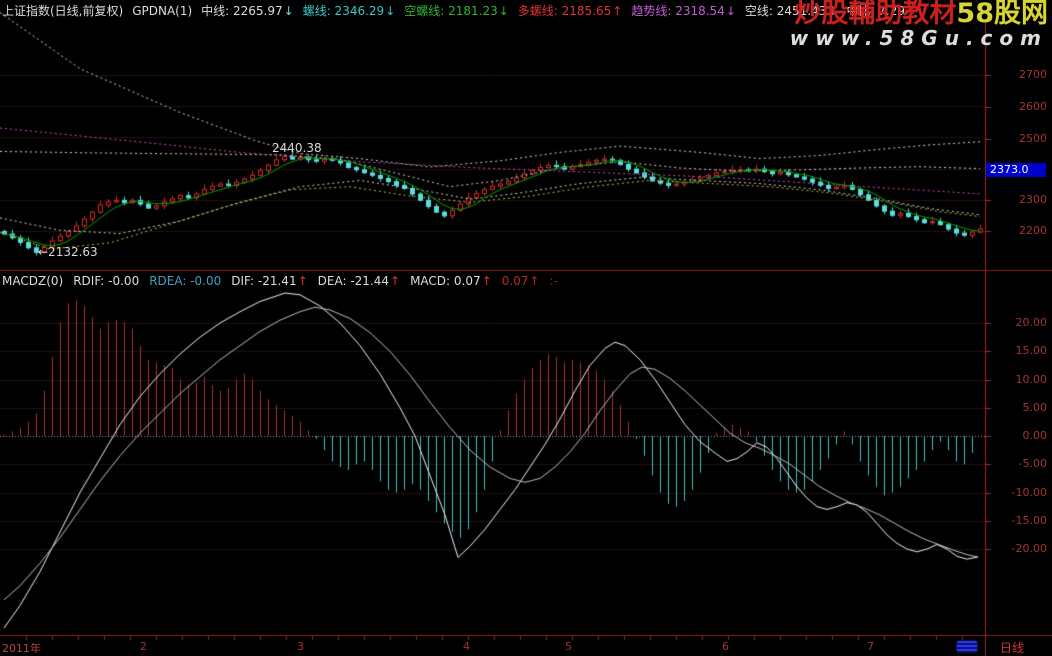 This screenshot has width=1052, height=656. What do you see at coordinates (1029, 492) in the screenshot?
I see `macd-axis-label: -10.00` at bounding box center [1029, 492].